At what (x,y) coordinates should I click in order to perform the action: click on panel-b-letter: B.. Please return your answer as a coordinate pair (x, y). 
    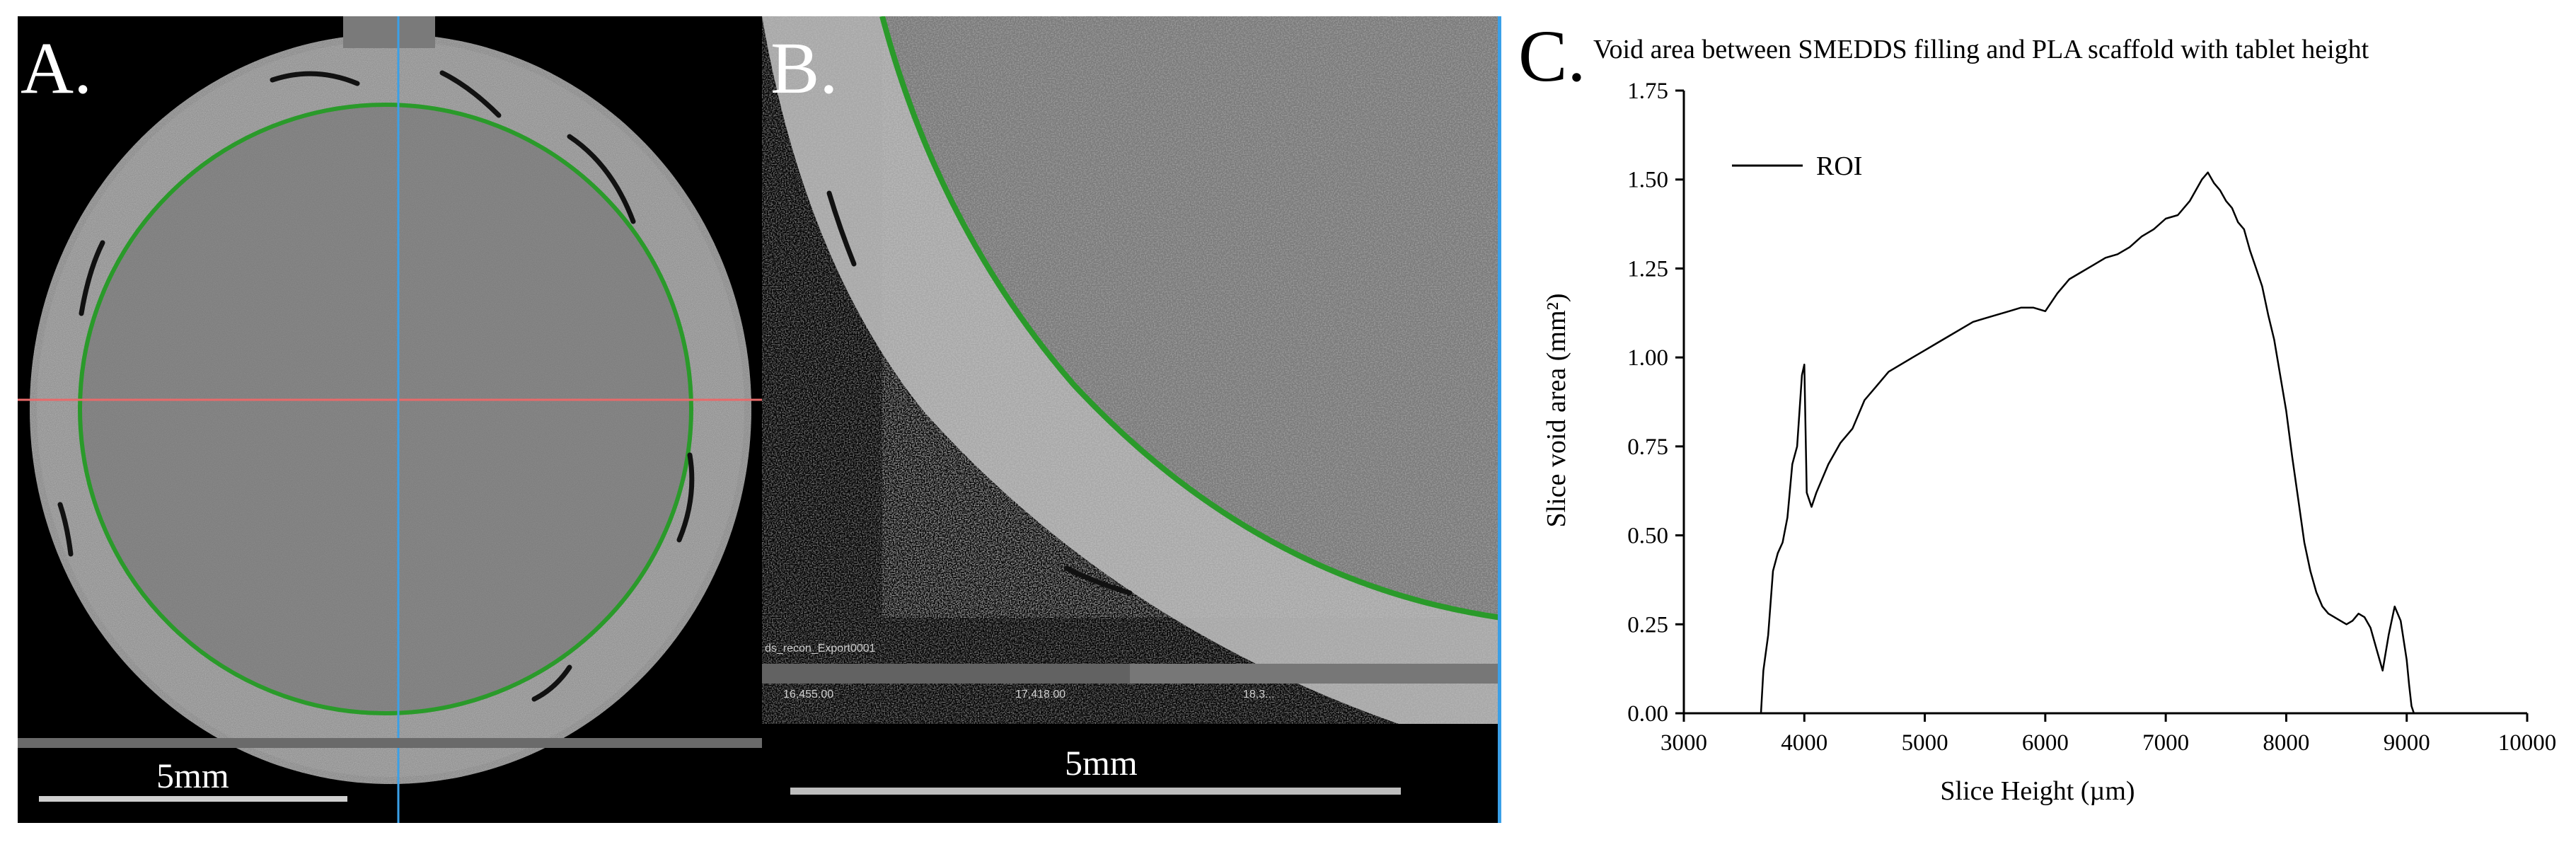
    Looking at the image, I should click on (804, 68).